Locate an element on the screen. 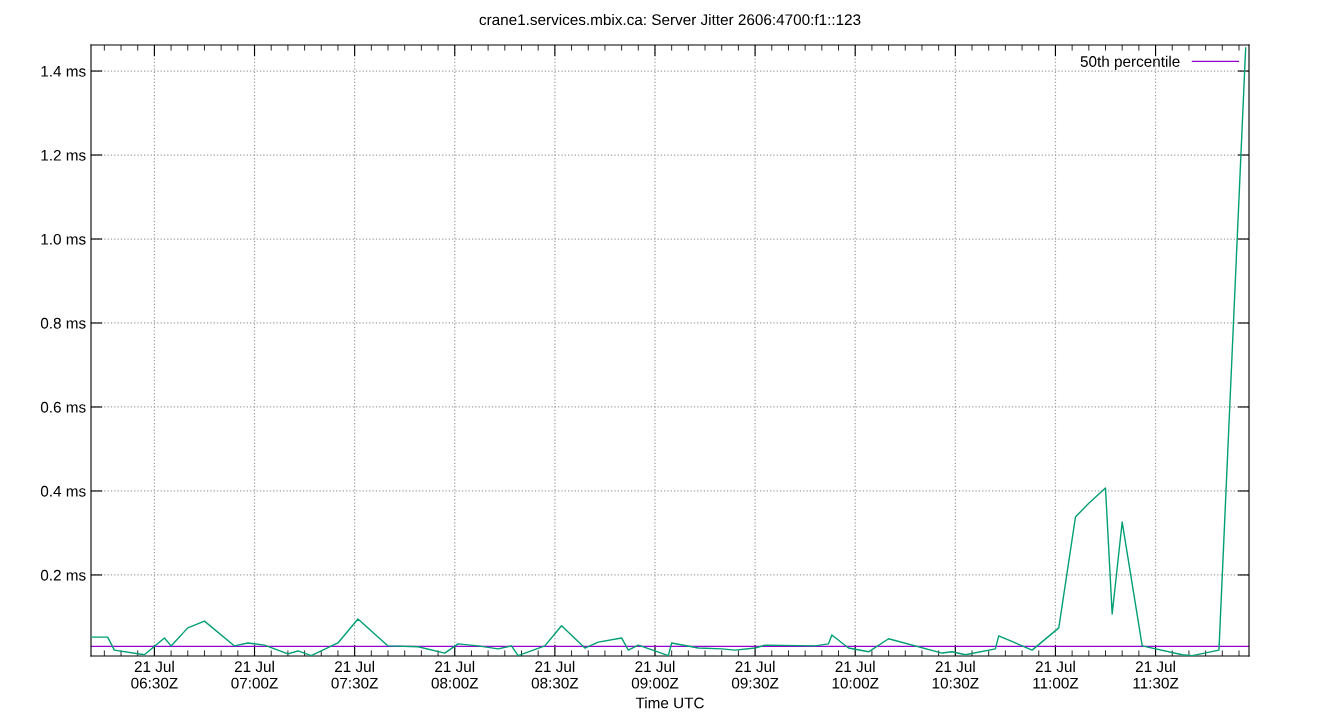 The image size is (1340, 720). chart-title: crane1.services.mbix.ca: Server Jitter 2606:4700:f1::123 is located at coordinates (670, 19).